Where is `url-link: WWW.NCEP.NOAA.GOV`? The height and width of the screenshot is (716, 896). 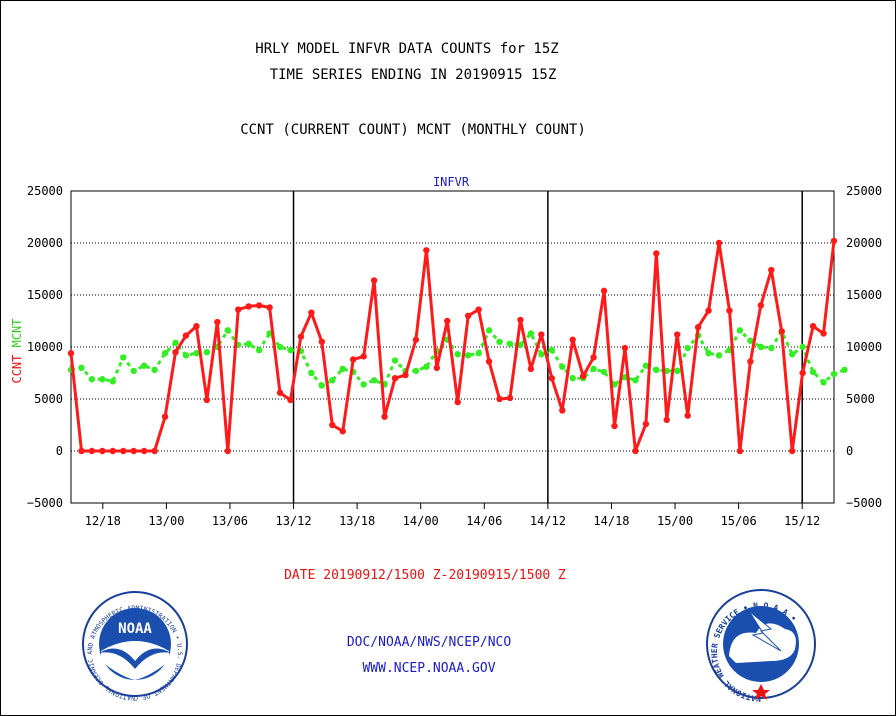 url-link: WWW.NCEP.NOAA.GOV is located at coordinates (428, 668).